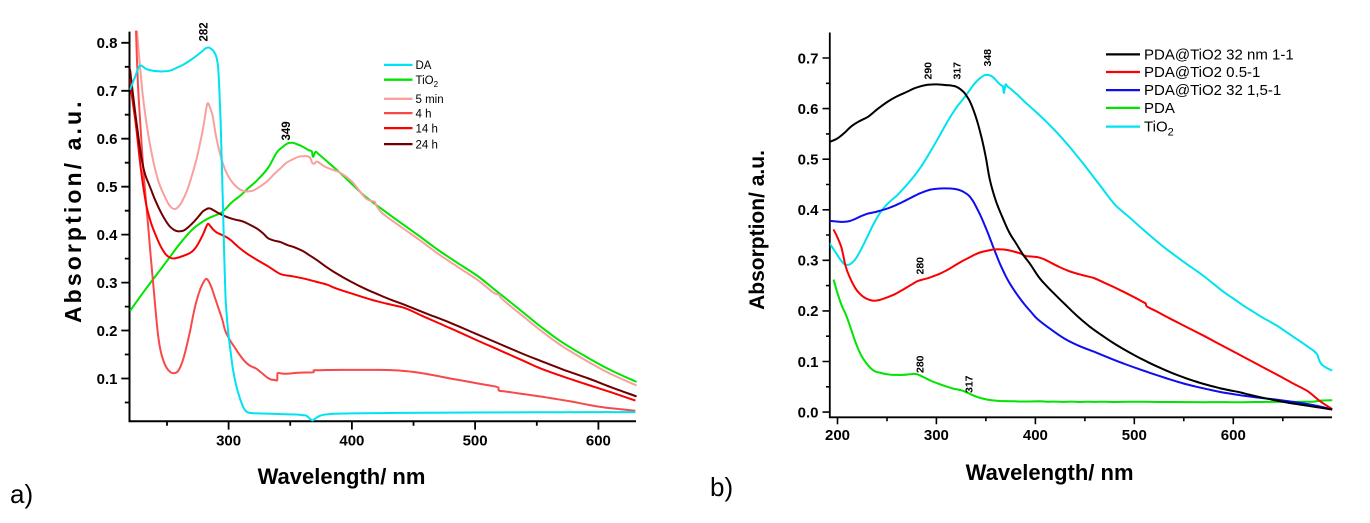  I want to click on svg-text: b), so click(721, 487).